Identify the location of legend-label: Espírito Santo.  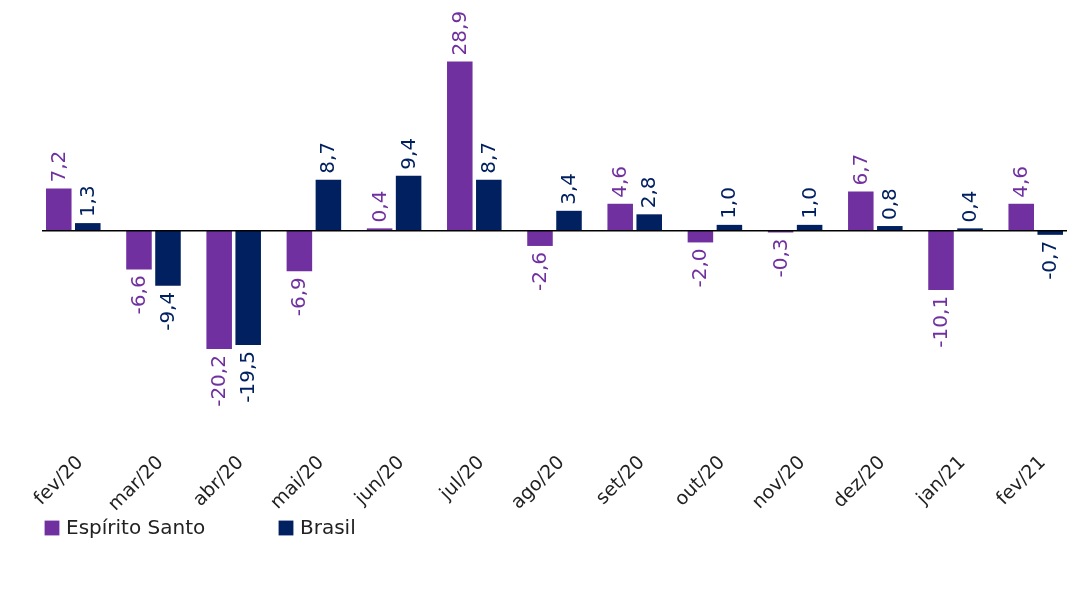
(136, 527).